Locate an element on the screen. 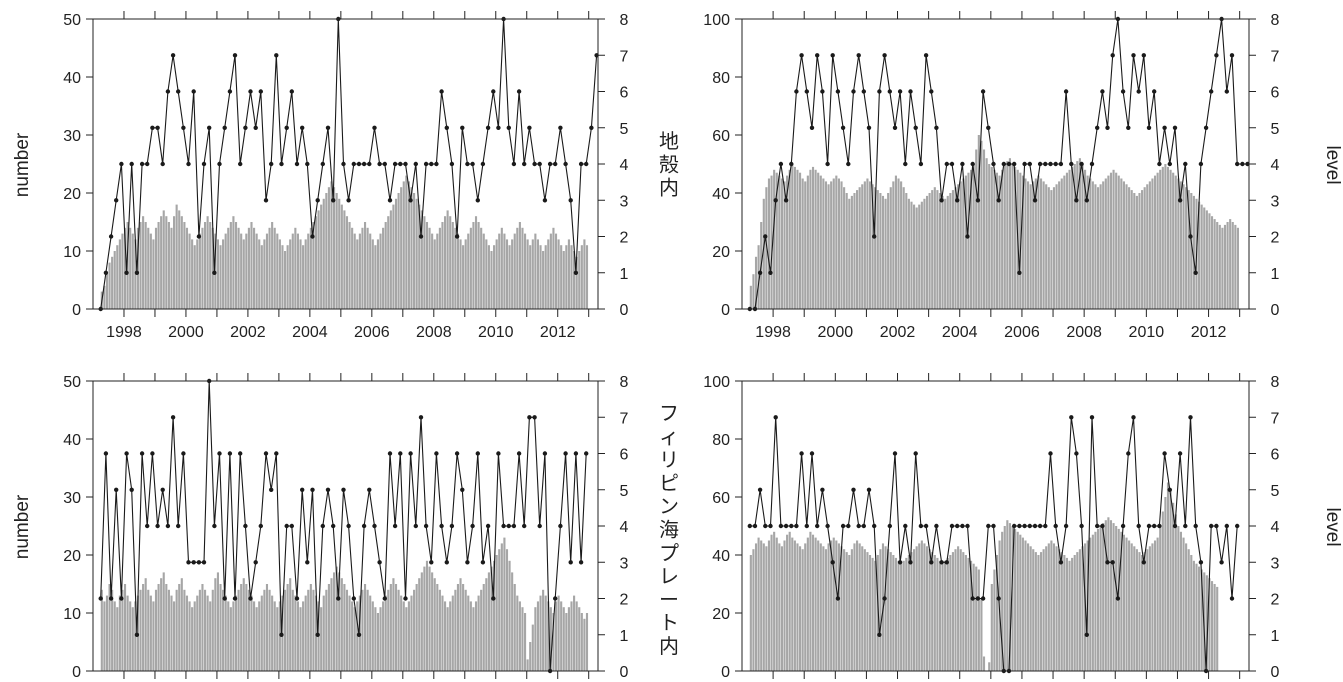  x-tick-label: 2010 is located at coordinates (1147, 332).